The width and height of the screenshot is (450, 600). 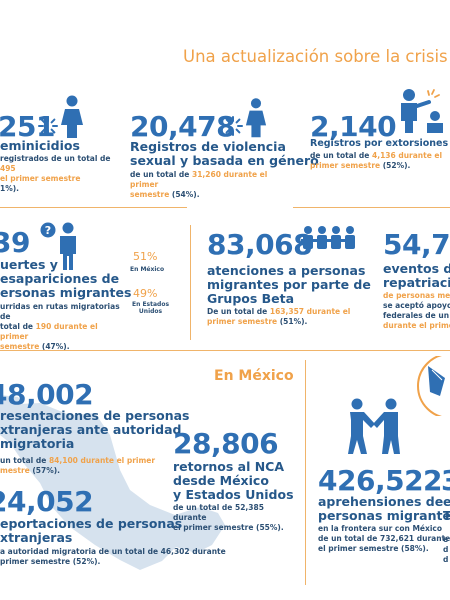 What do you see at coordinates (27, 126) in the screenshot?
I see `feminicidios-number: 251` at bounding box center [27, 126].